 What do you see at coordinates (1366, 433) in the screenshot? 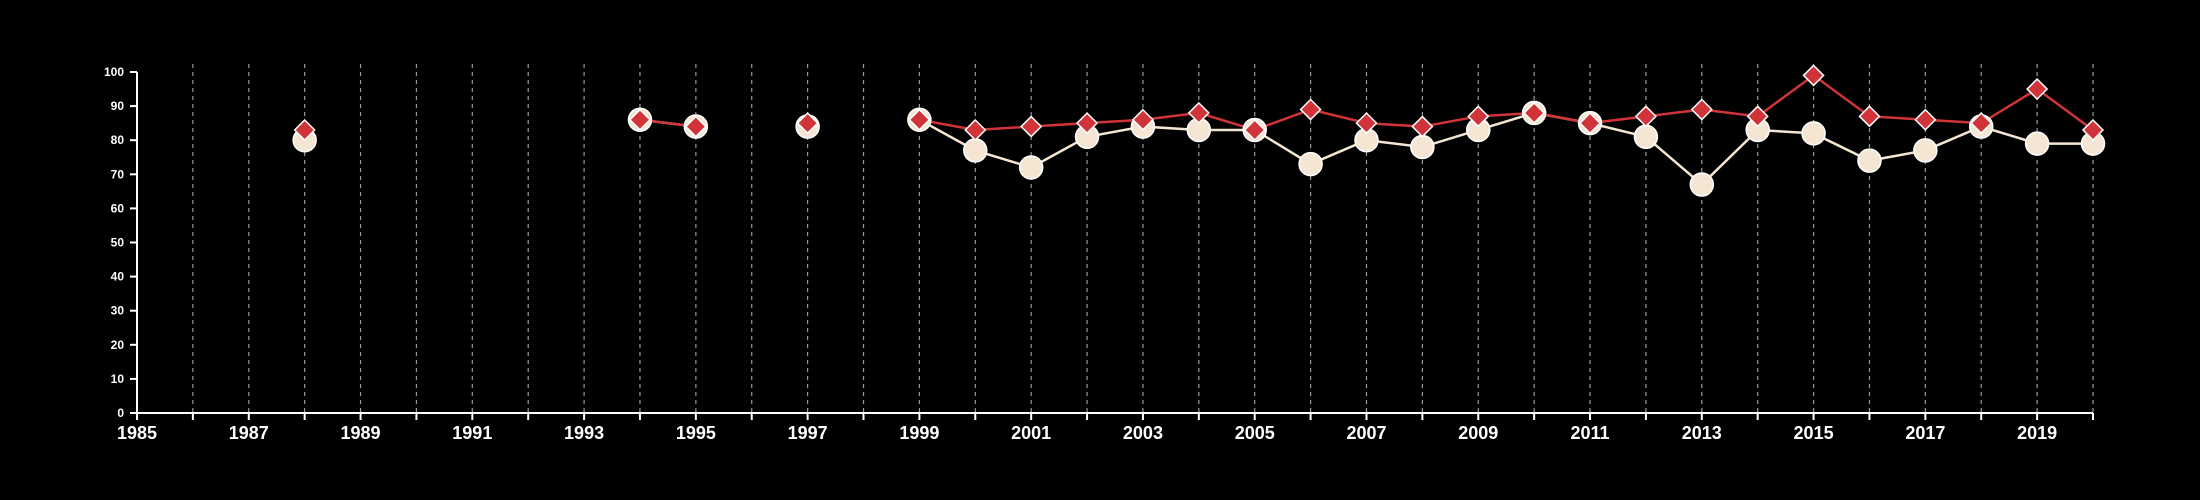
I see `x-tick-label-2007: 2007` at bounding box center [1366, 433].